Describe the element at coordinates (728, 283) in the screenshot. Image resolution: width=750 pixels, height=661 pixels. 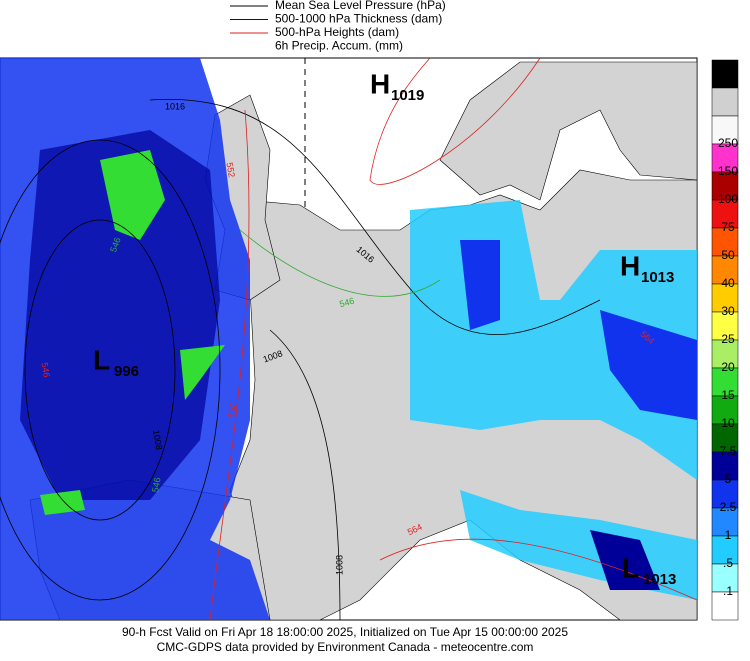
I see `colorbar-label: 40` at that location.